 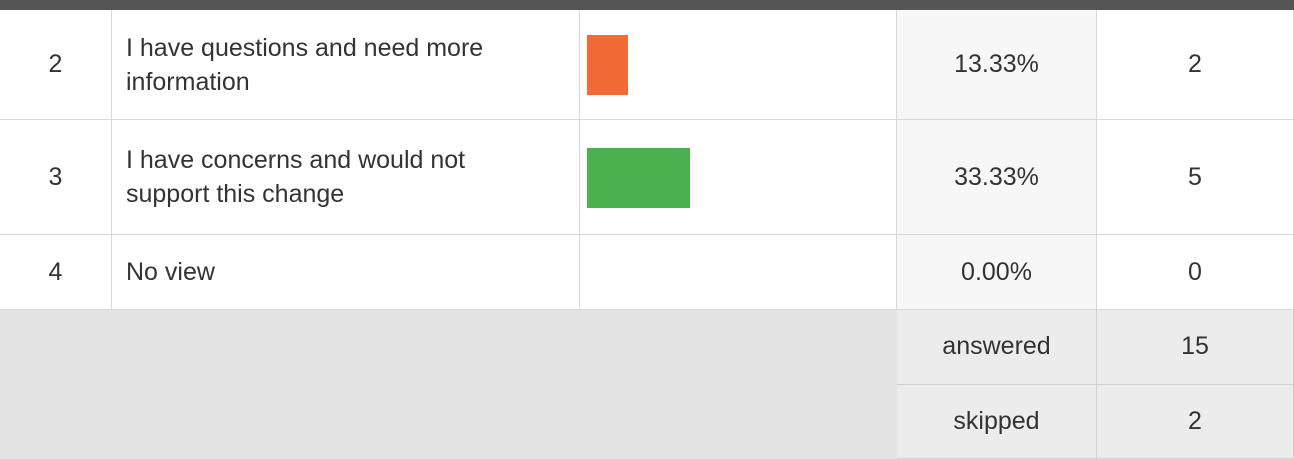 I want to click on summary-value: 15, so click(x=1195, y=347).